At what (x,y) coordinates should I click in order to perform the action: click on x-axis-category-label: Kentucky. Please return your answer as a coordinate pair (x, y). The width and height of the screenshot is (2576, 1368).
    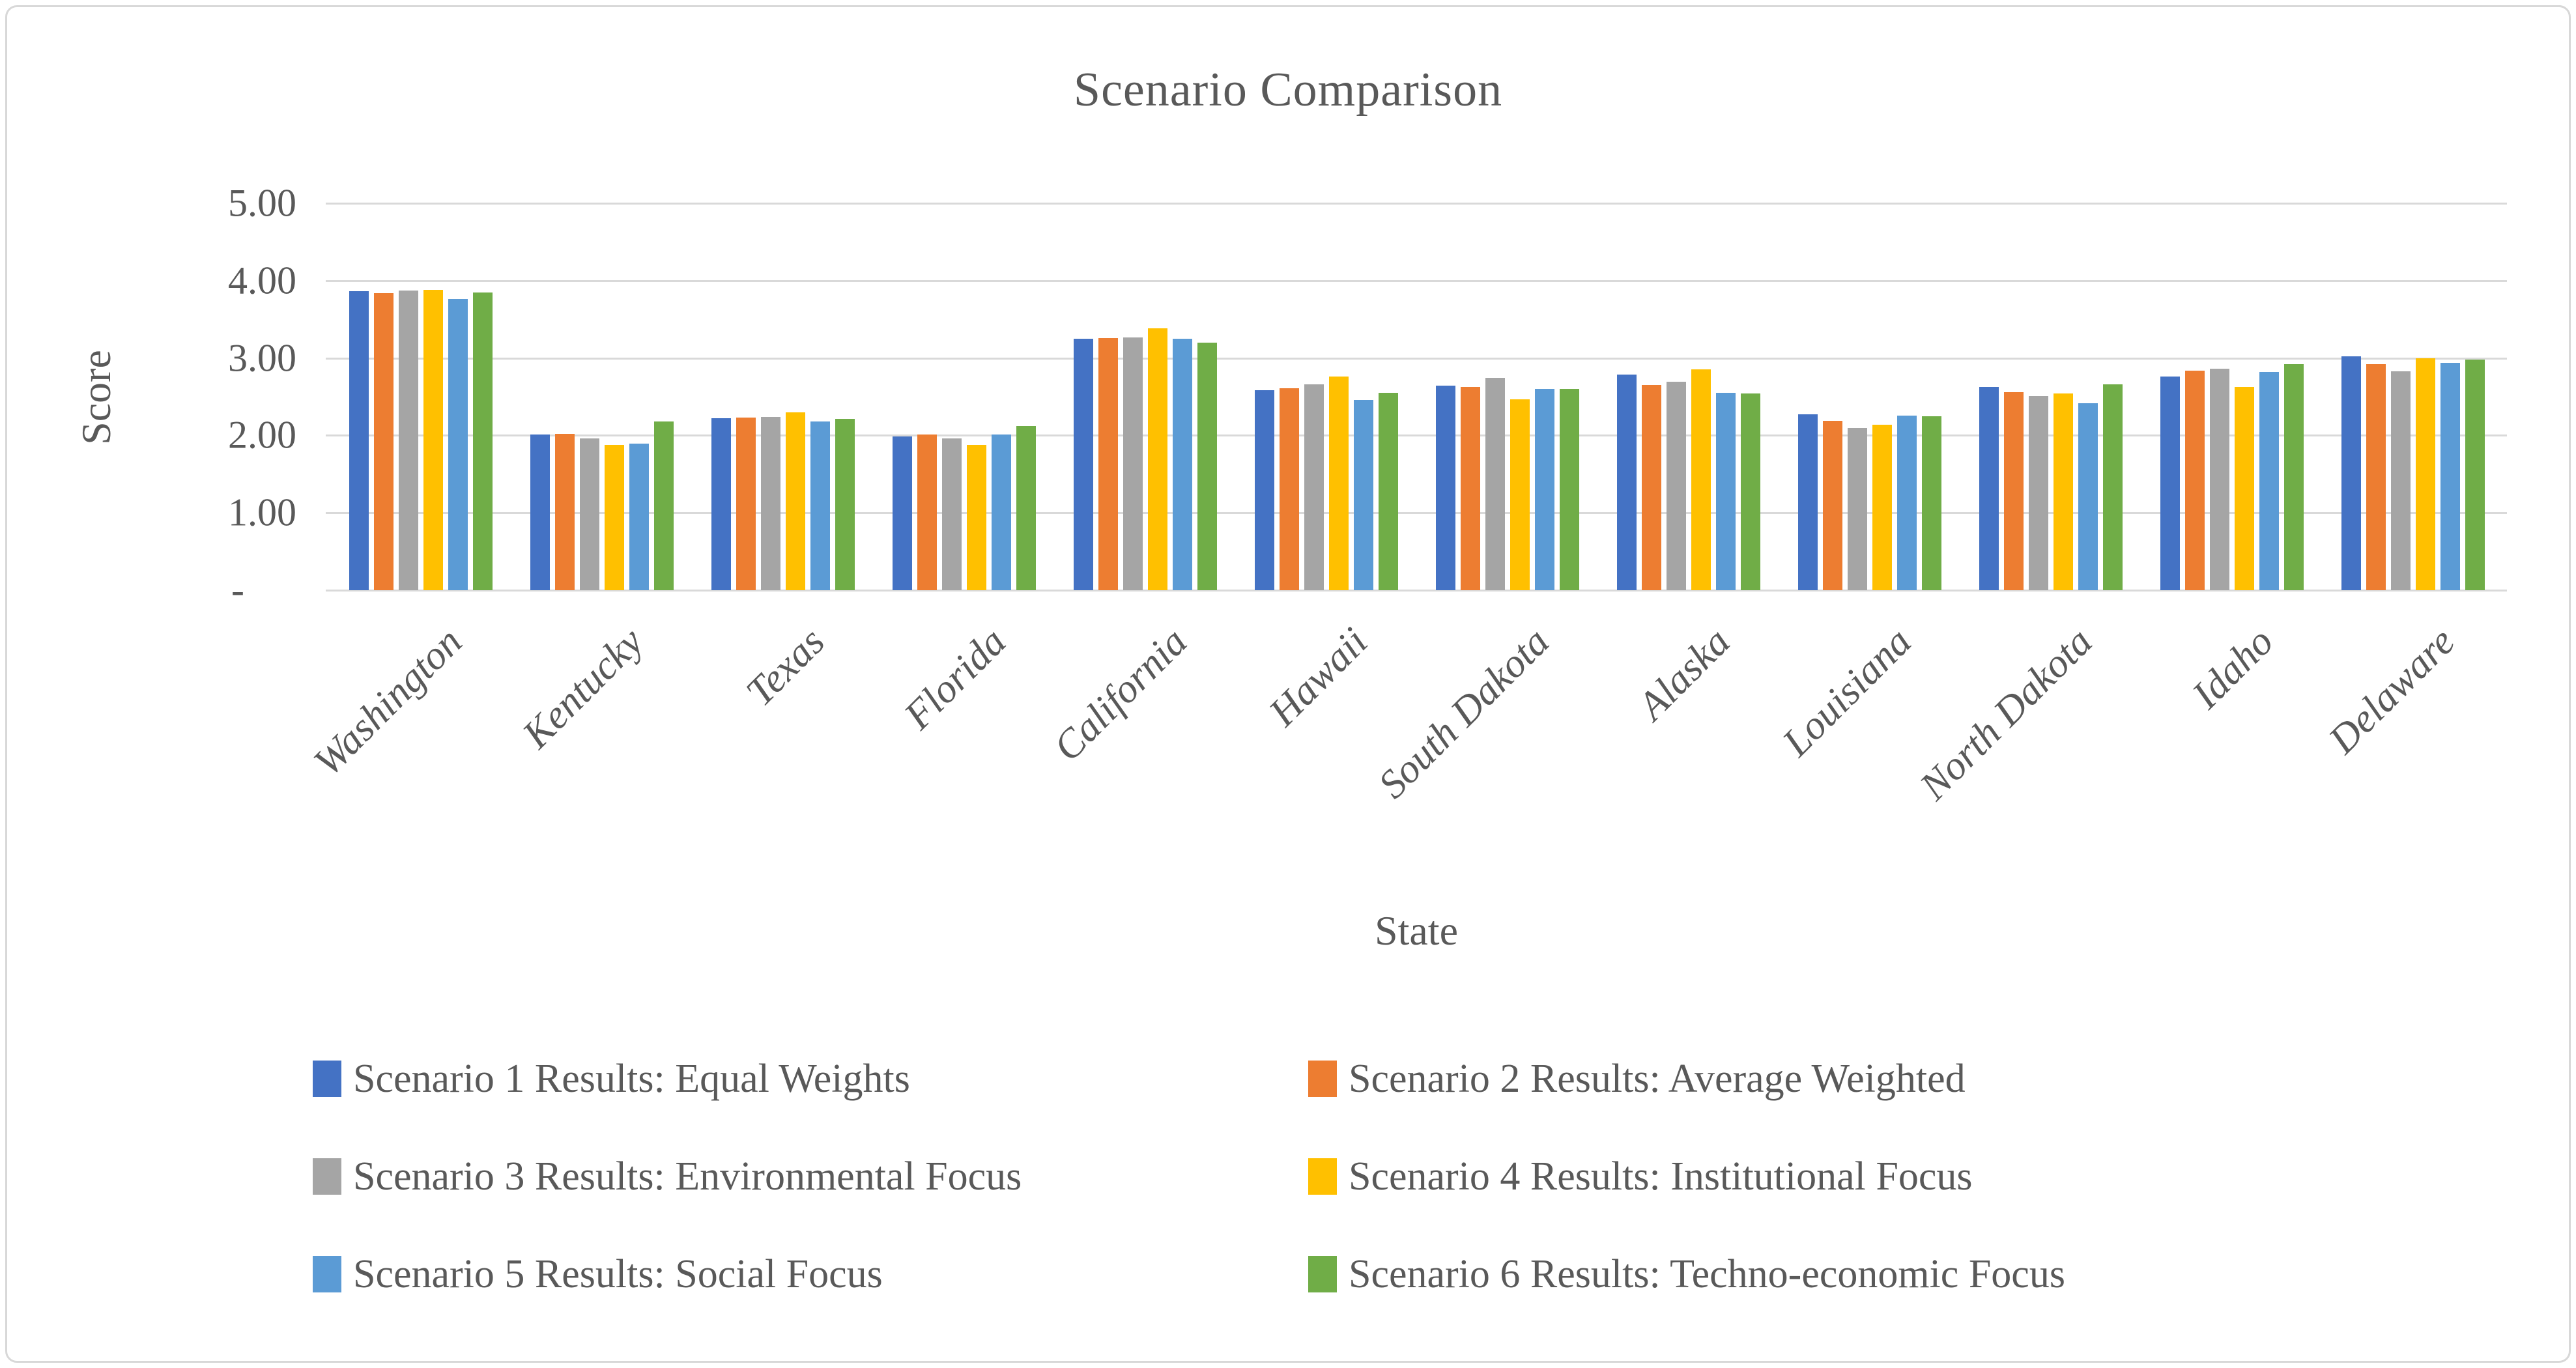
    Looking at the image, I should click on (583, 688).